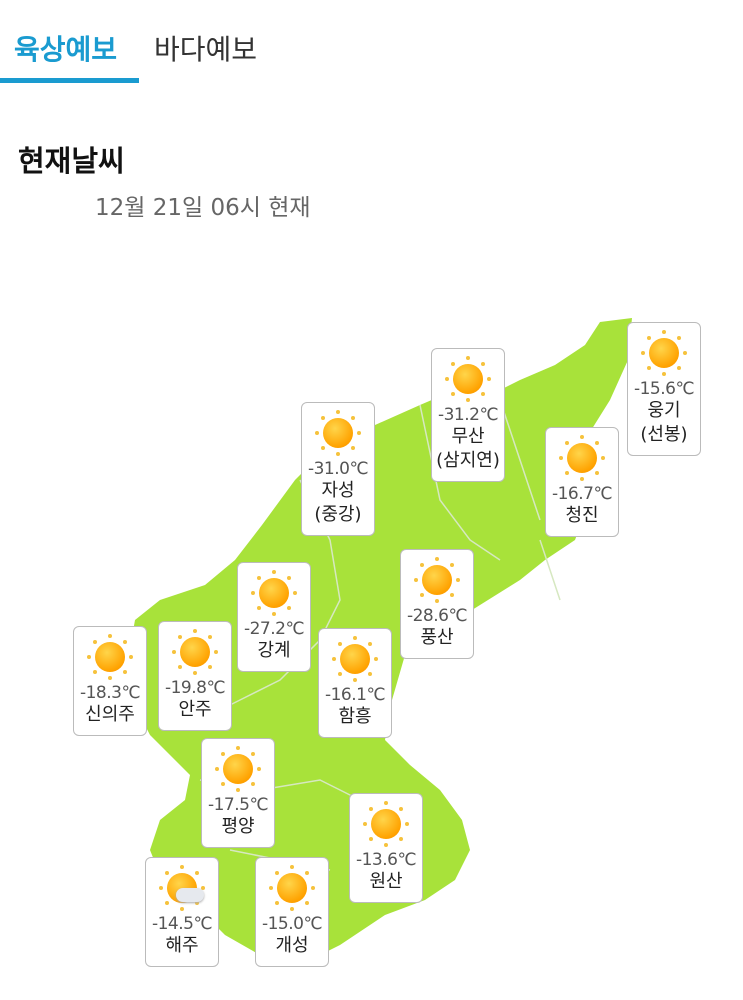 The image size is (743, 1000). I want to click on station-temperature: -27.2℃, so click(274, 629).